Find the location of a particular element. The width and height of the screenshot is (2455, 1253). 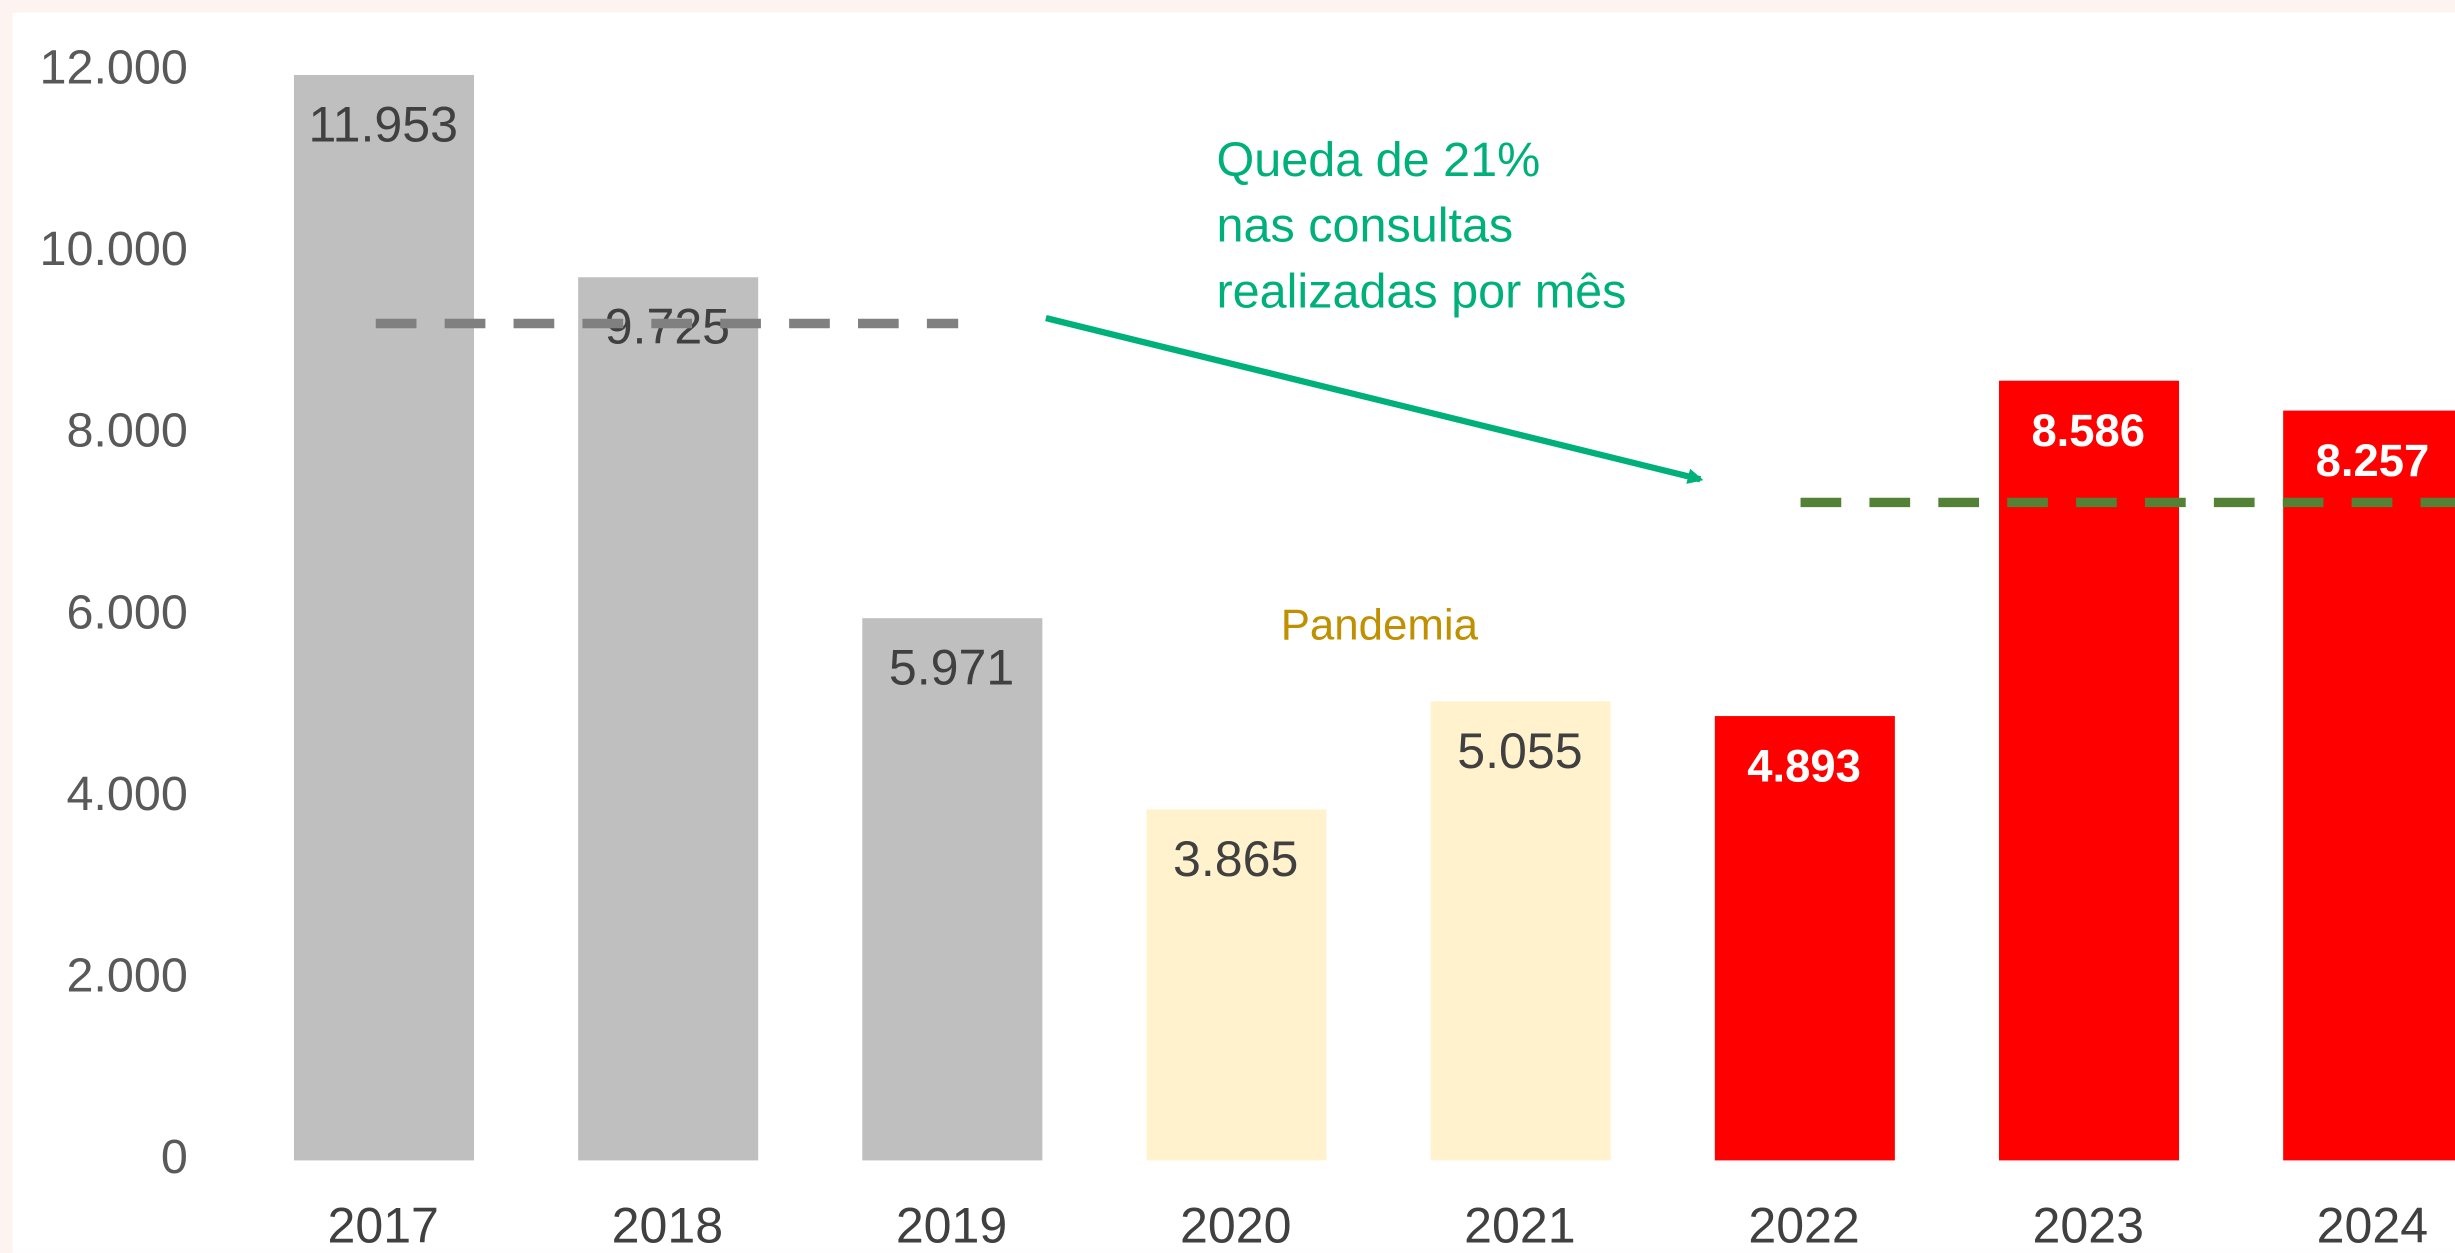

y-tick-label: 6.000 is located at coordinates (126, 612).